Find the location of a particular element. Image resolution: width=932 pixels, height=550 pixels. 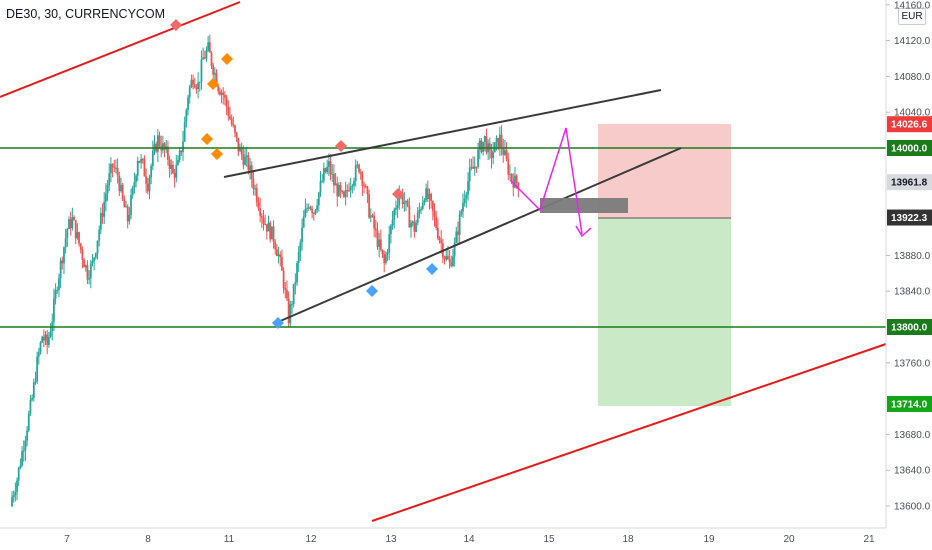

time-tick-label: 15 is located at coordinates (549, 539).